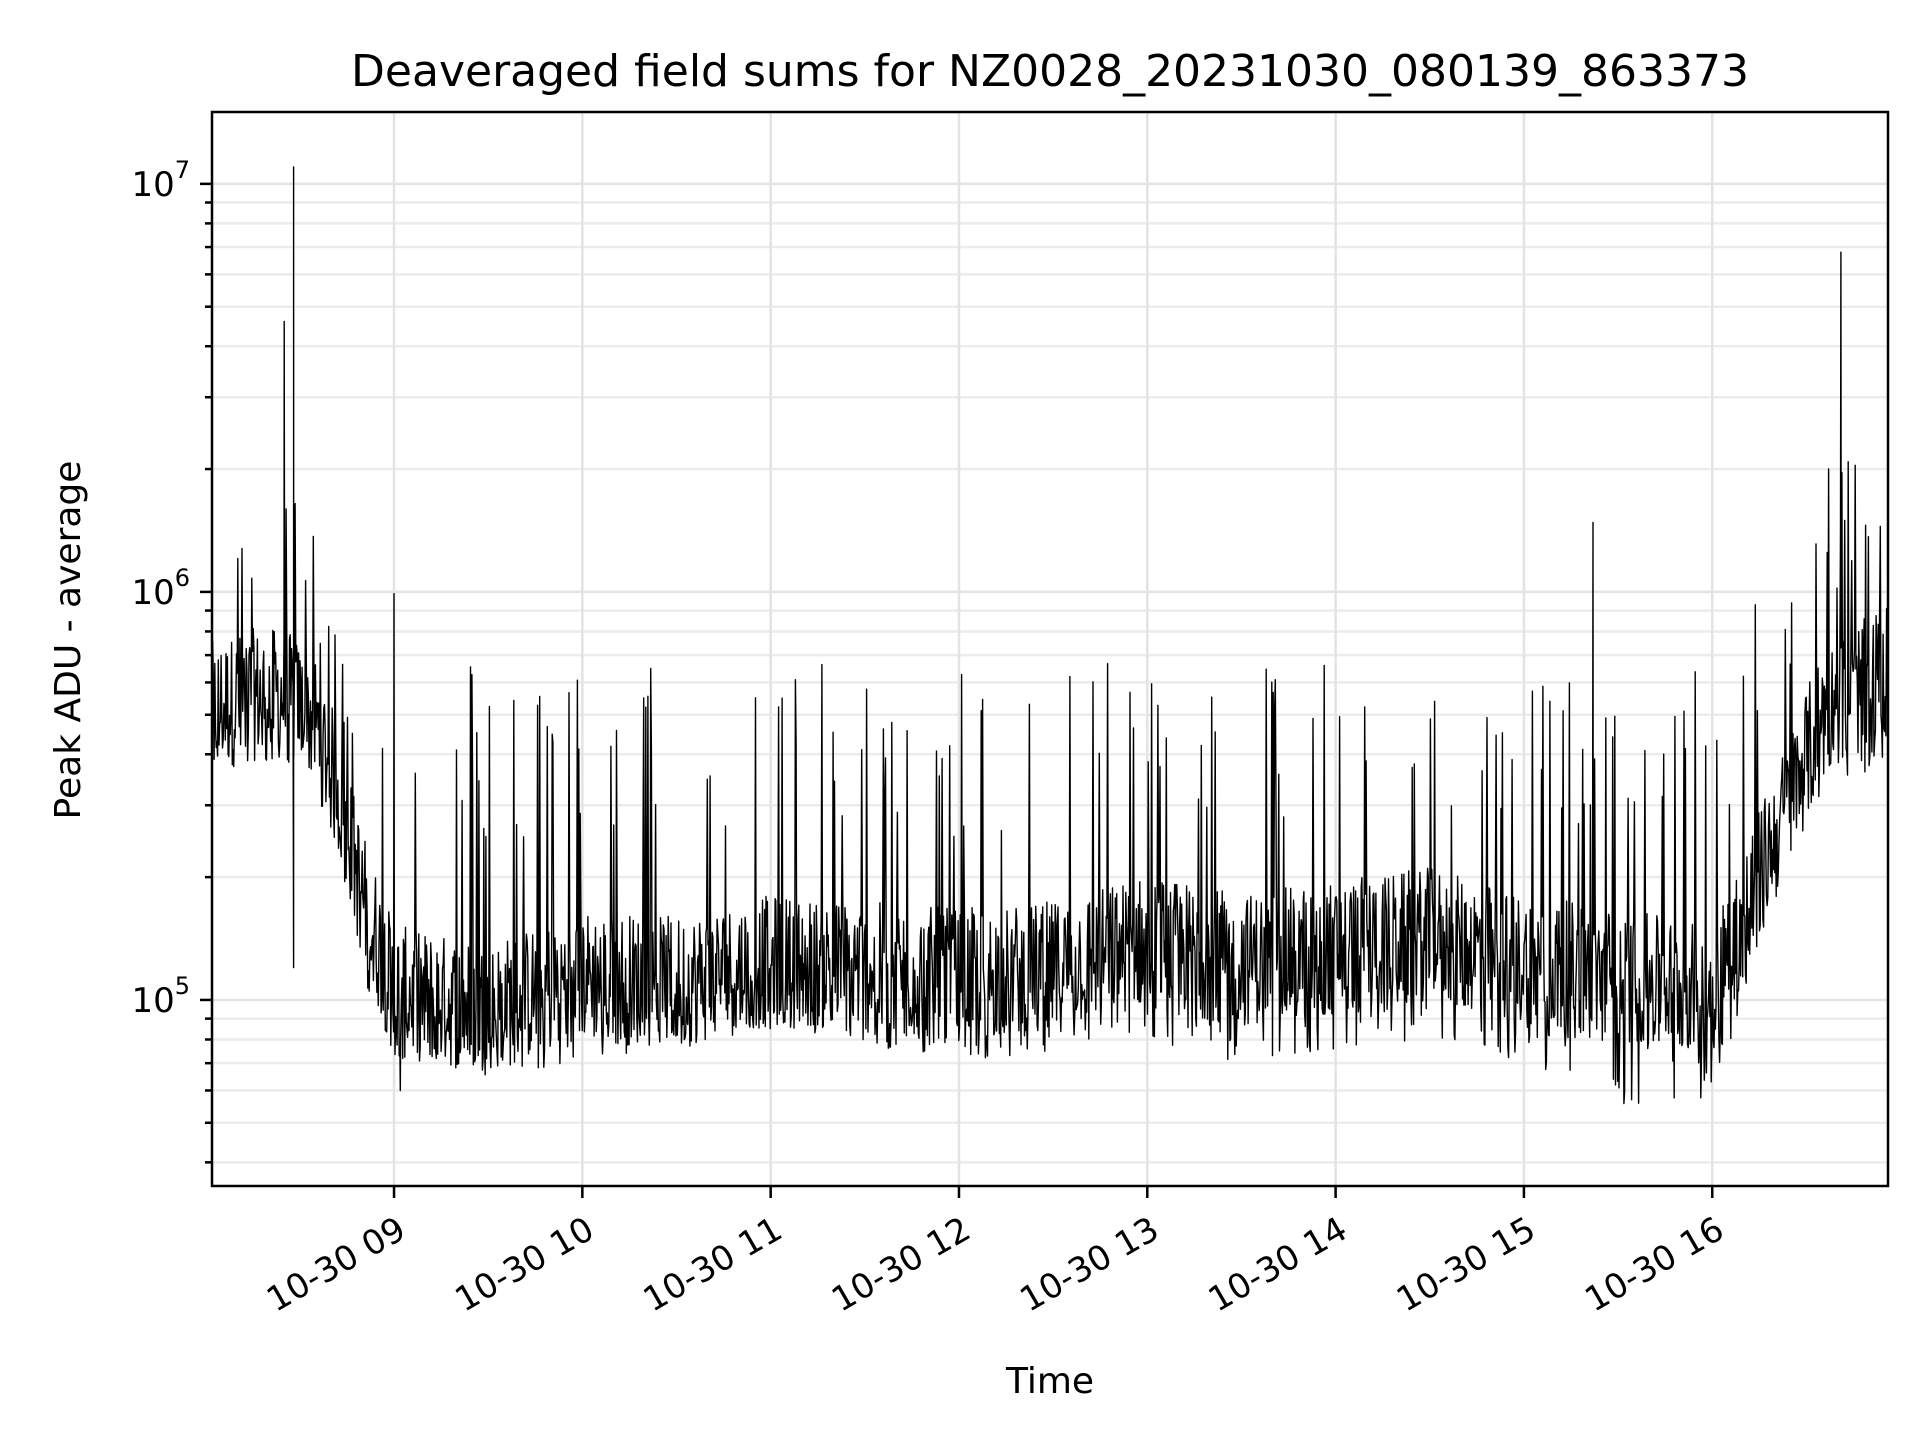  What do you see at coordinates (68, 640) in the screenshot?
I see `y-axis-label: Peak ADU - average` at bounding box center [68, 640].